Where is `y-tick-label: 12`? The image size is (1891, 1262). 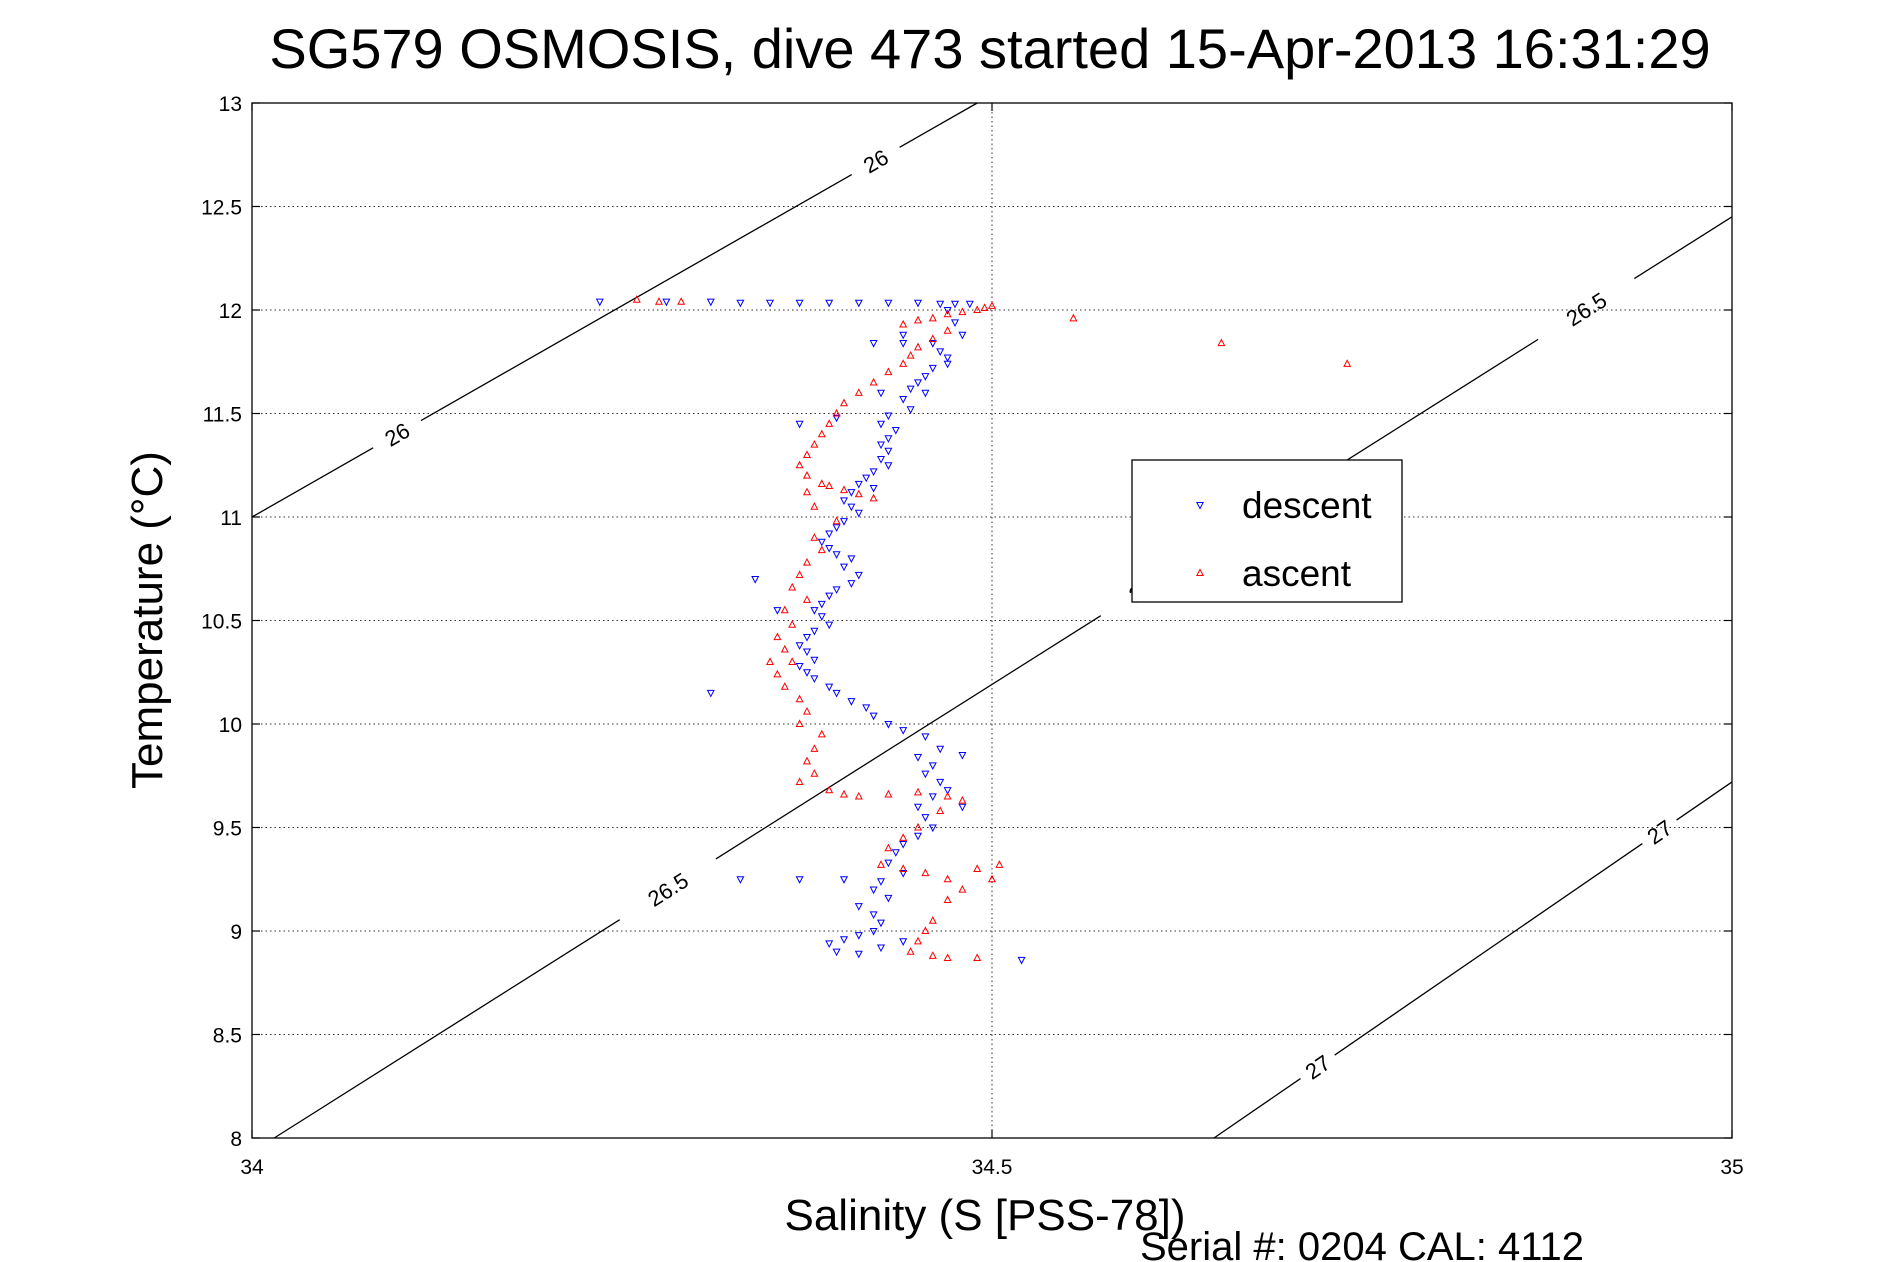 y-tick-label: 12 is located at coordinates (230, 311).